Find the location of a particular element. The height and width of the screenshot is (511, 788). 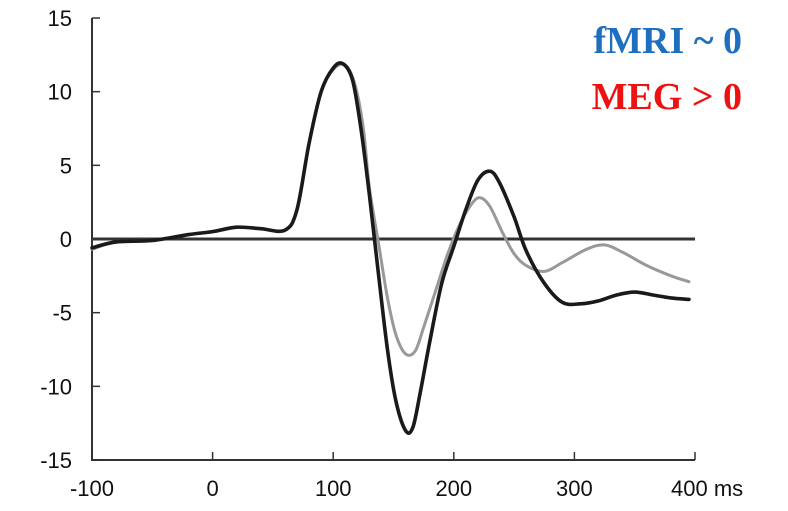

x-tick-label: 300 is located at coordinates (574, 488).